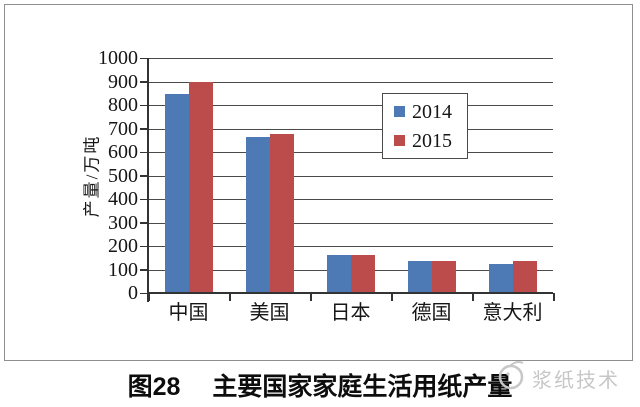  I want to click on legend-label-2014: 2014, so click(432, 111).